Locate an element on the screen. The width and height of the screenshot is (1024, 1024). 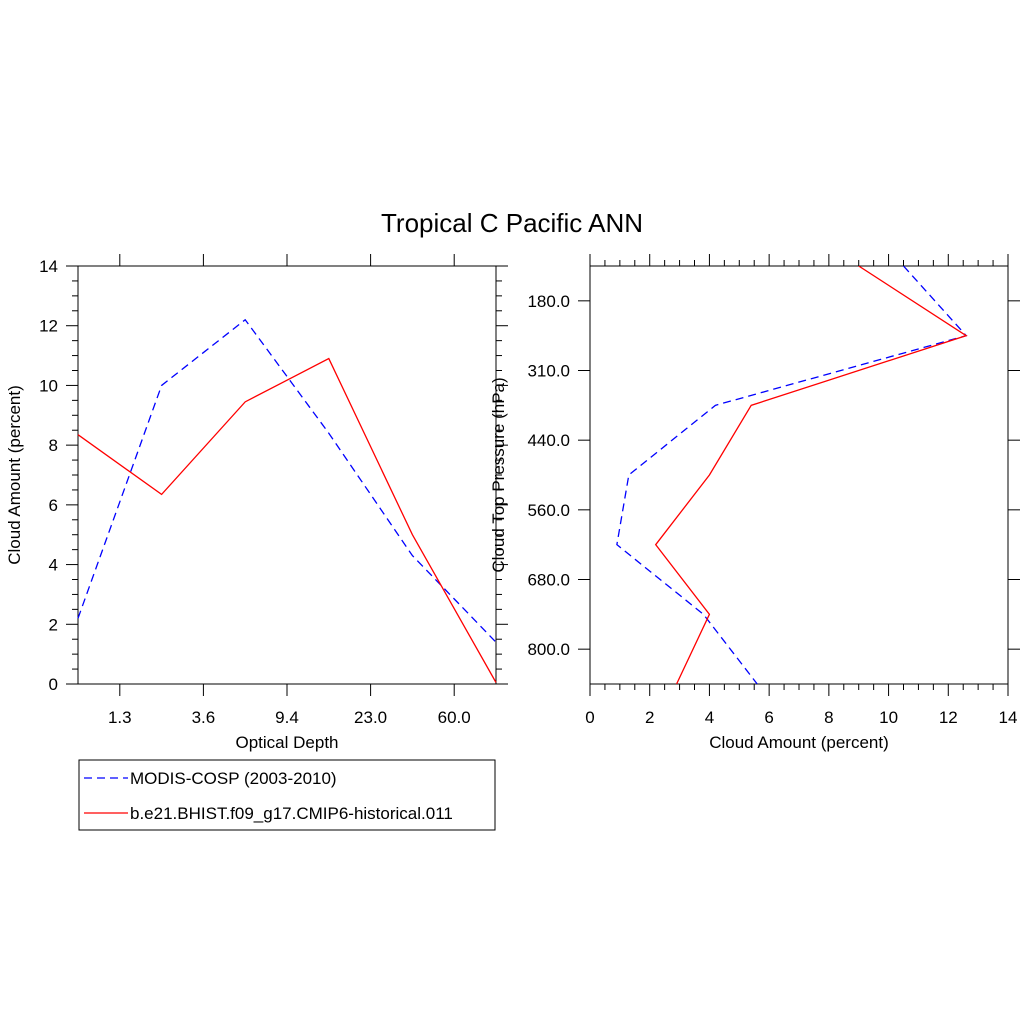
legend-box is located at coordinates (287, 795).